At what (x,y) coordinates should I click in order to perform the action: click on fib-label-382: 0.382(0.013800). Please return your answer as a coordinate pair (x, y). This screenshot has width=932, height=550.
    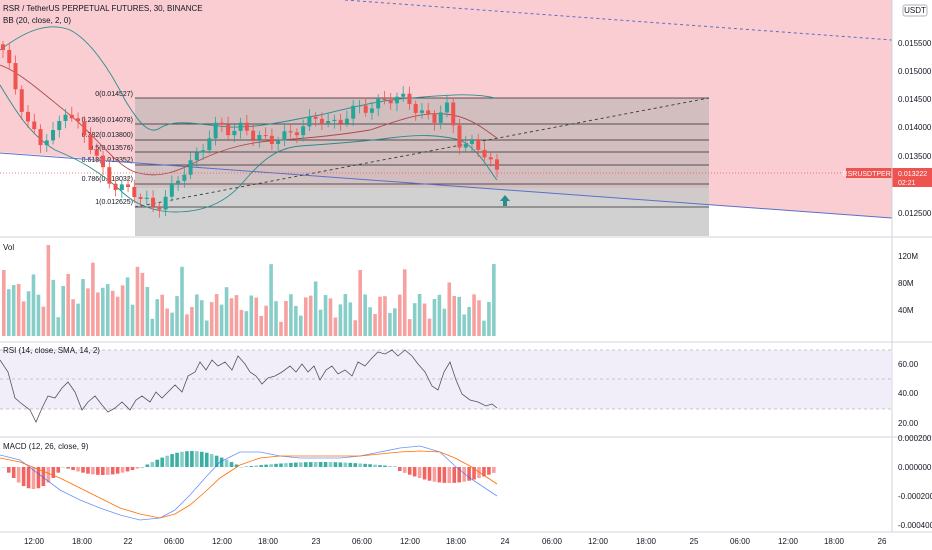
    Looking at the image, I should click on (107, 135).